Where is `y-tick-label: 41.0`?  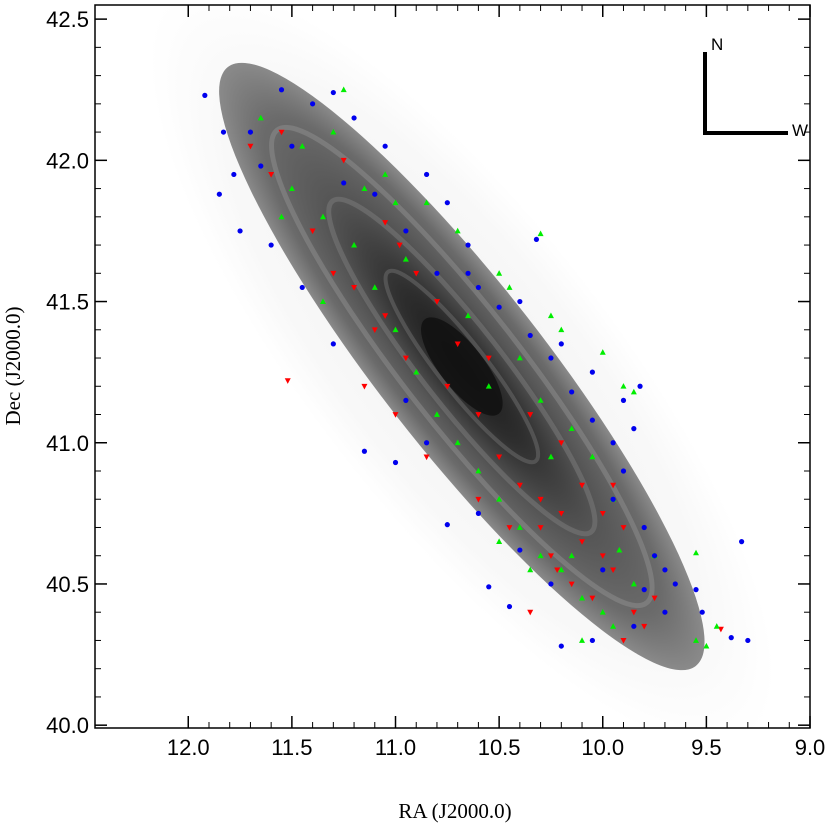 y-tick-label: 41.0 is located at coordinates (67, 443).